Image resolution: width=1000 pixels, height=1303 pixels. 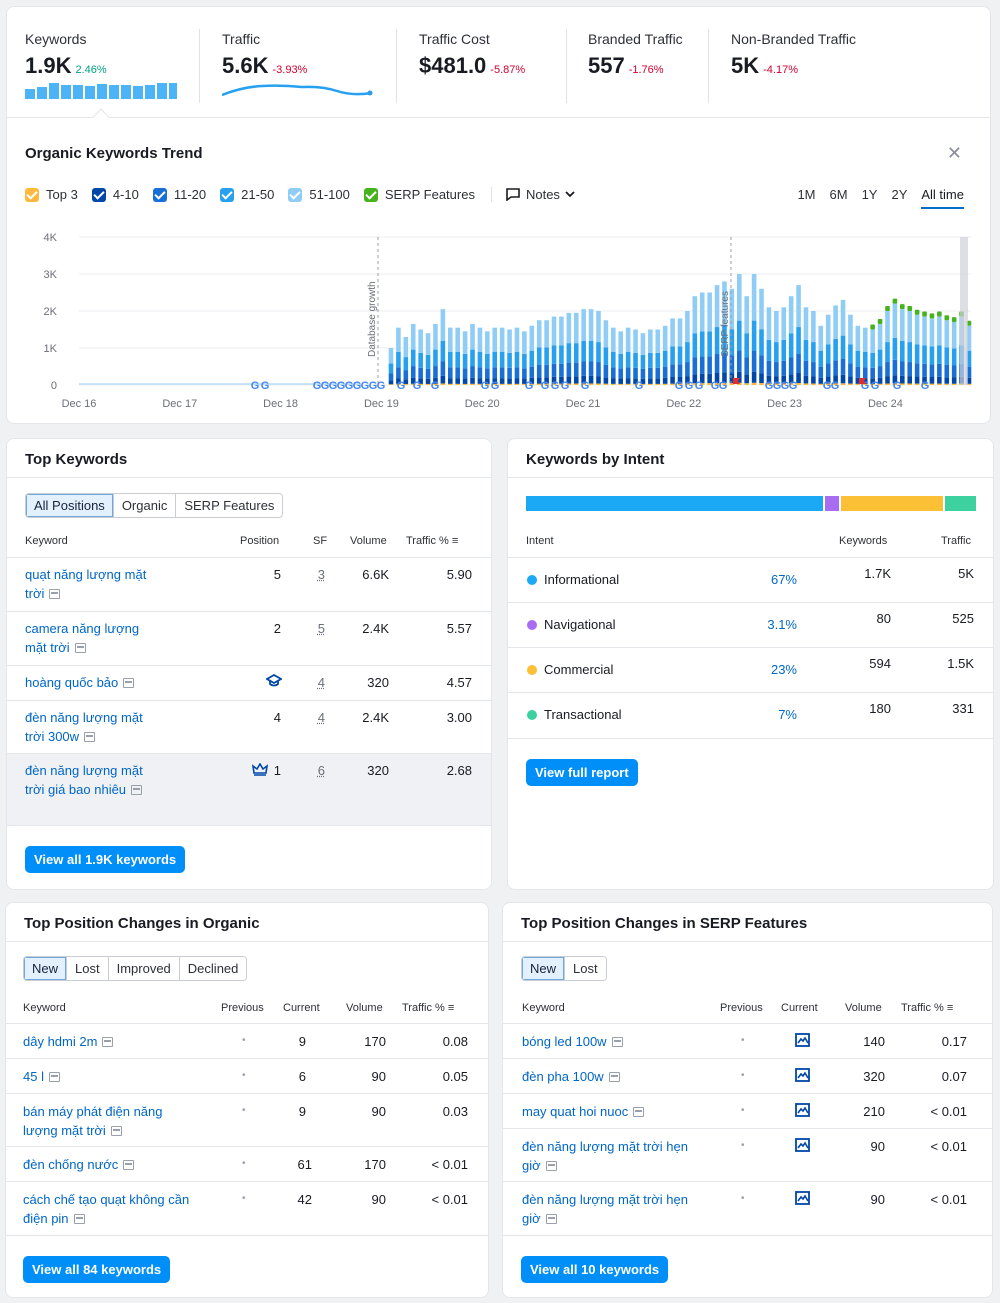 What do you see at coordinates (118, 1076) in the screenshot?
I see `keyword-link: 45 l` at bounding box center [118, 1076].